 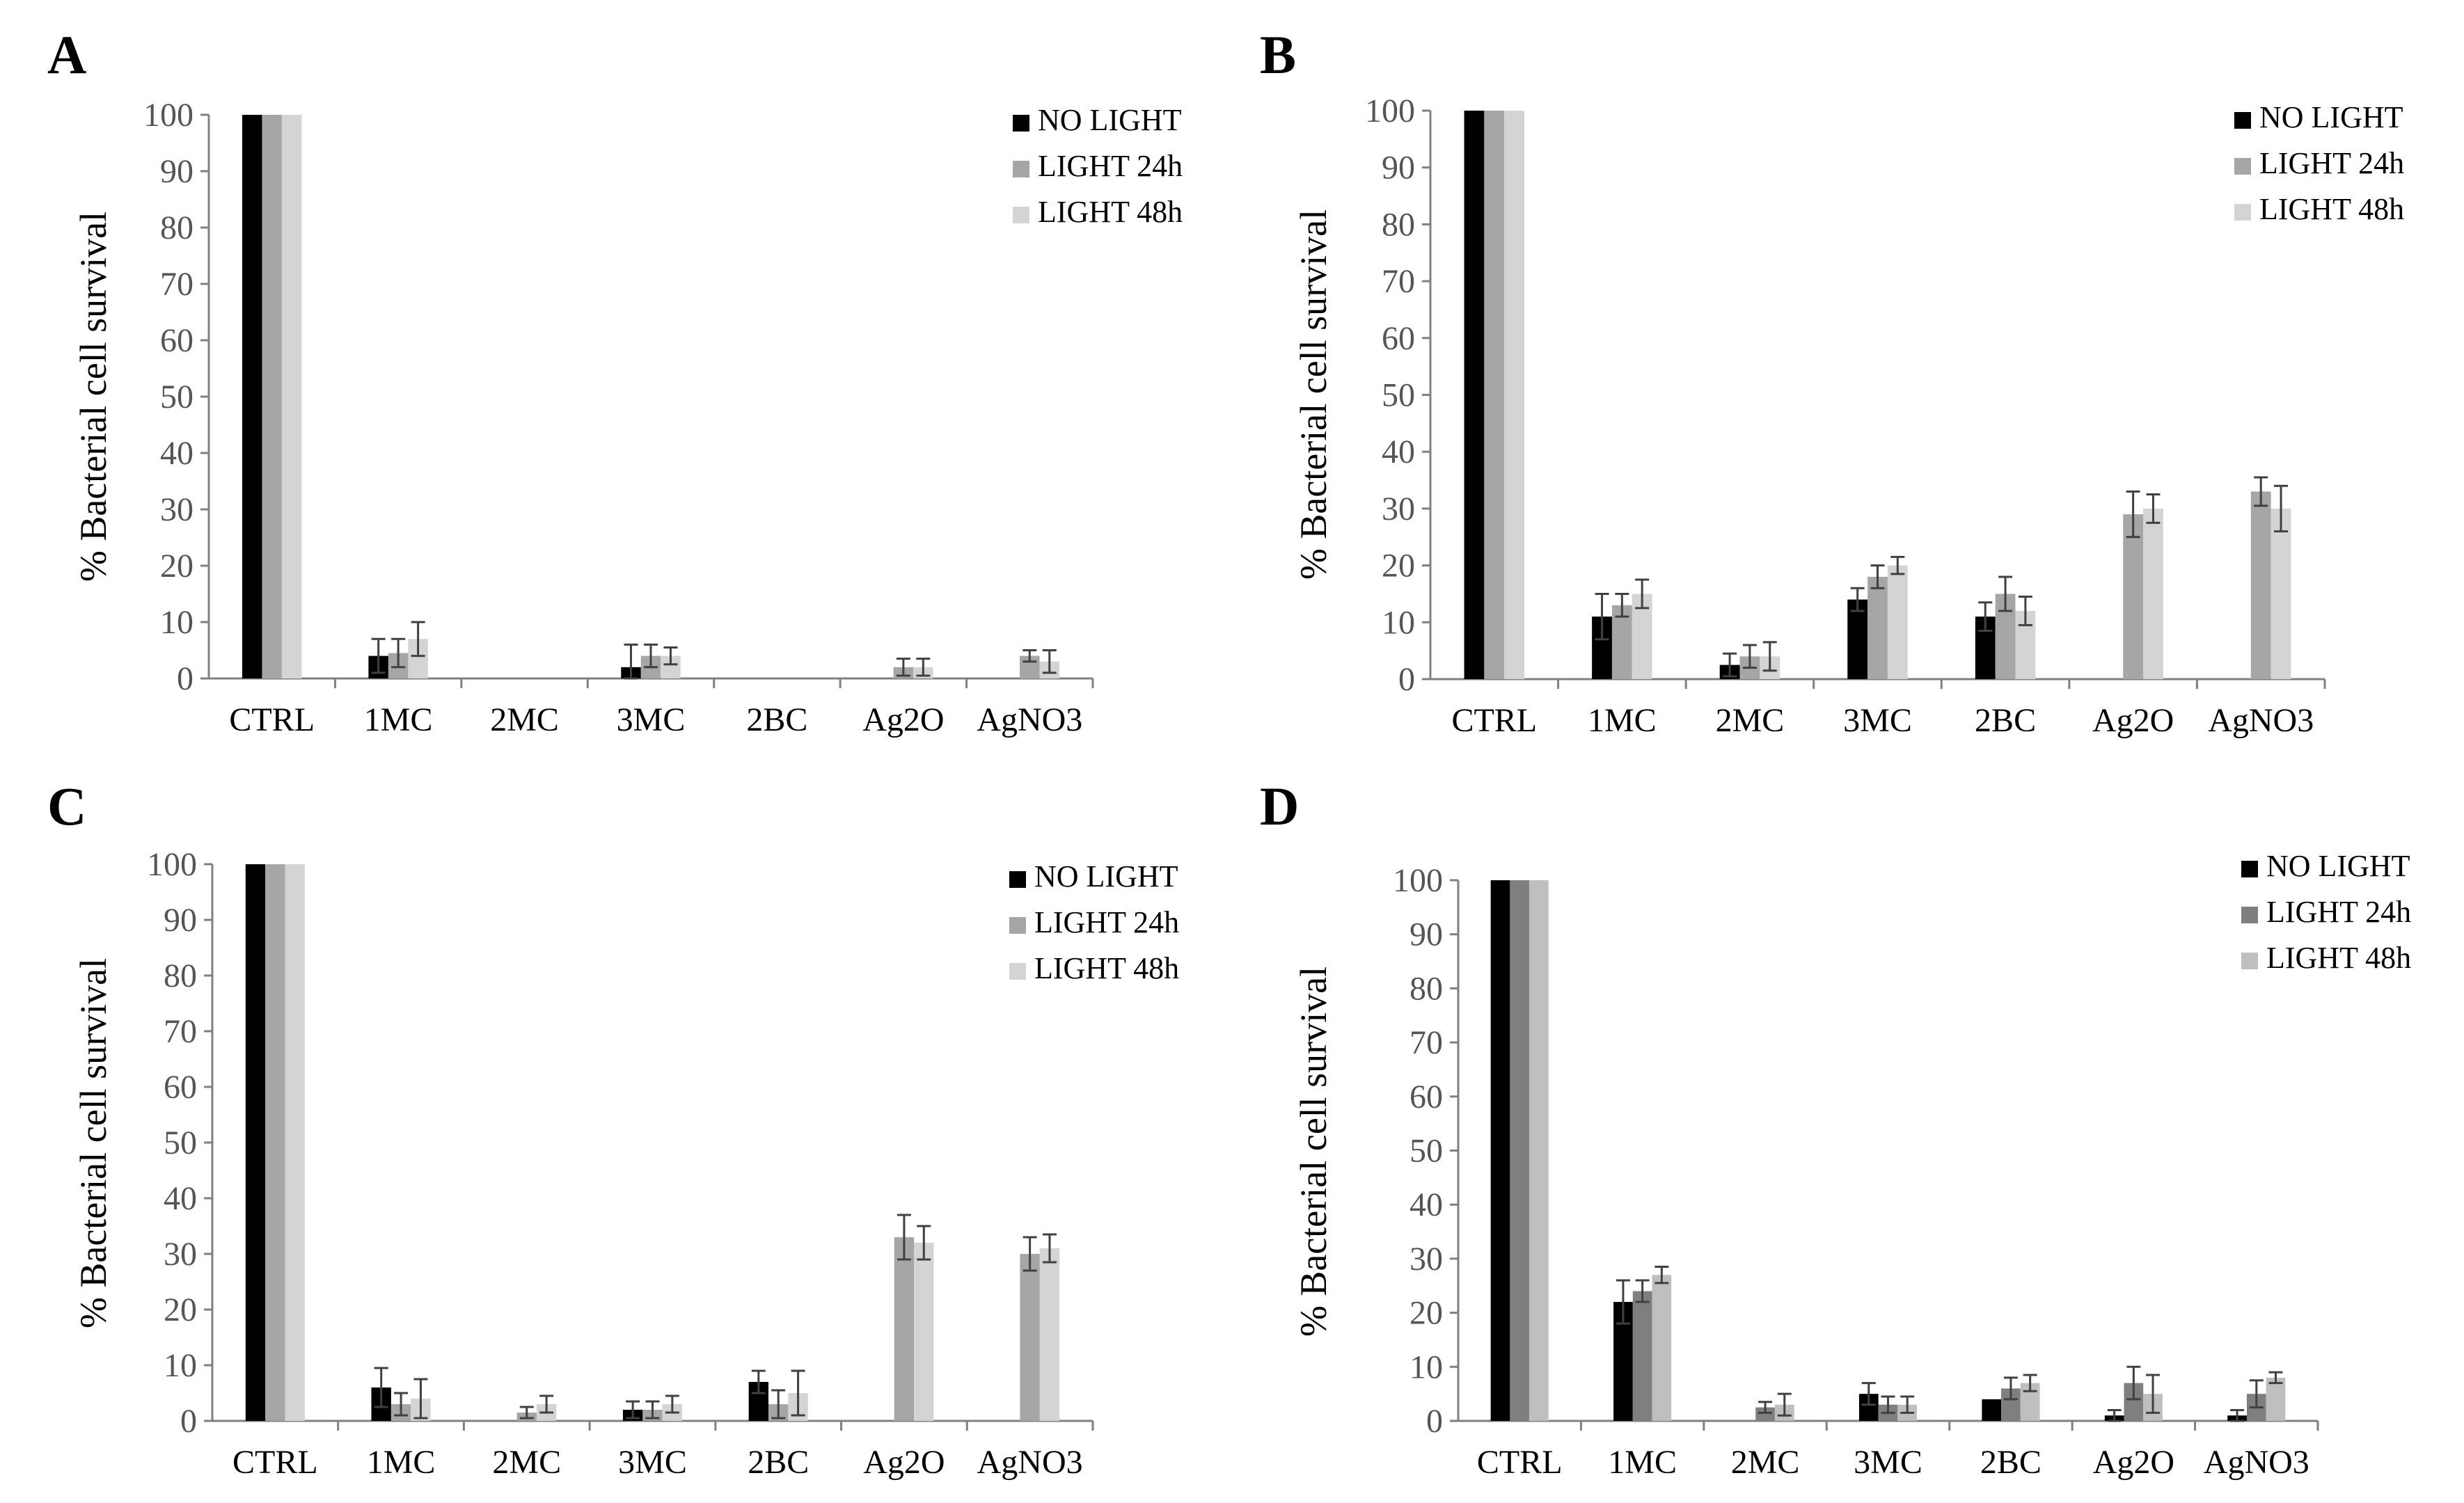 I want to click on panel-letter: D, so click(x=1279, y=806).